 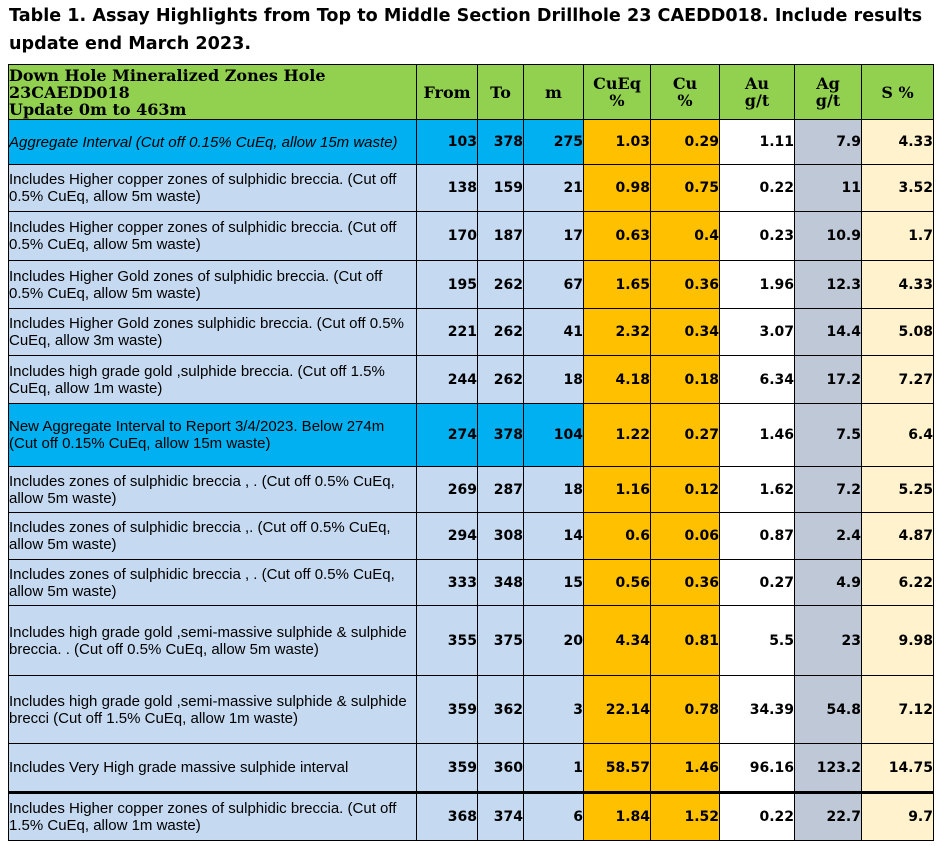 I want to click on header-m: m, so click(x=553, y=92).